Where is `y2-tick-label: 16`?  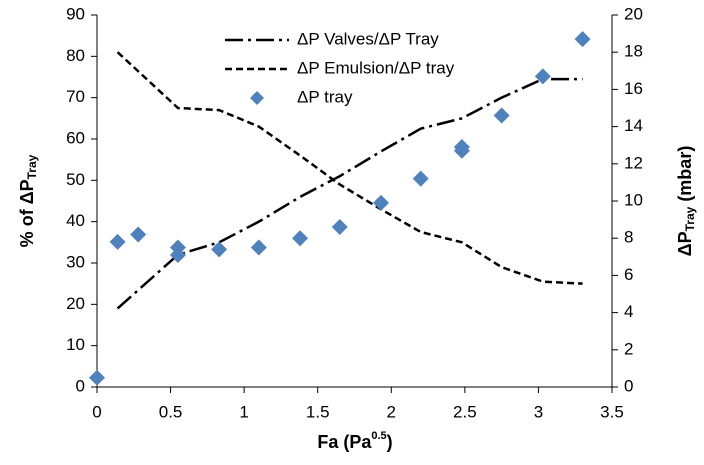
y2-tick-label: 16 is located at coordinates (633, 88).